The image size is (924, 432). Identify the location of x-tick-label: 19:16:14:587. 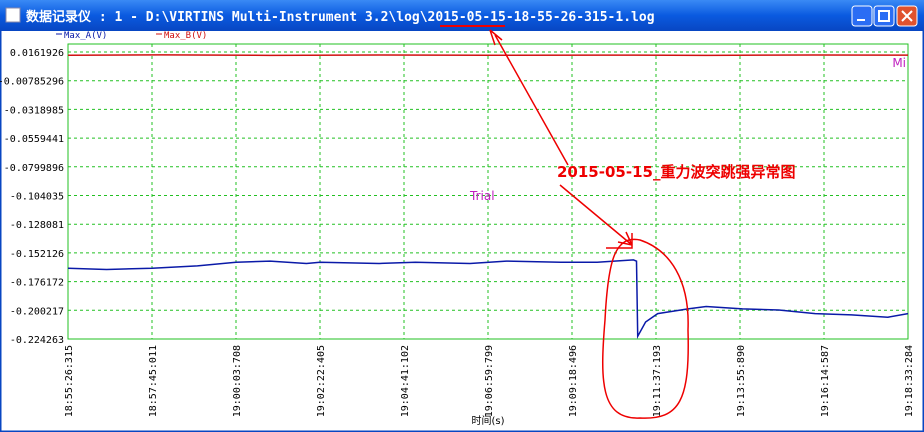
(825, 381).